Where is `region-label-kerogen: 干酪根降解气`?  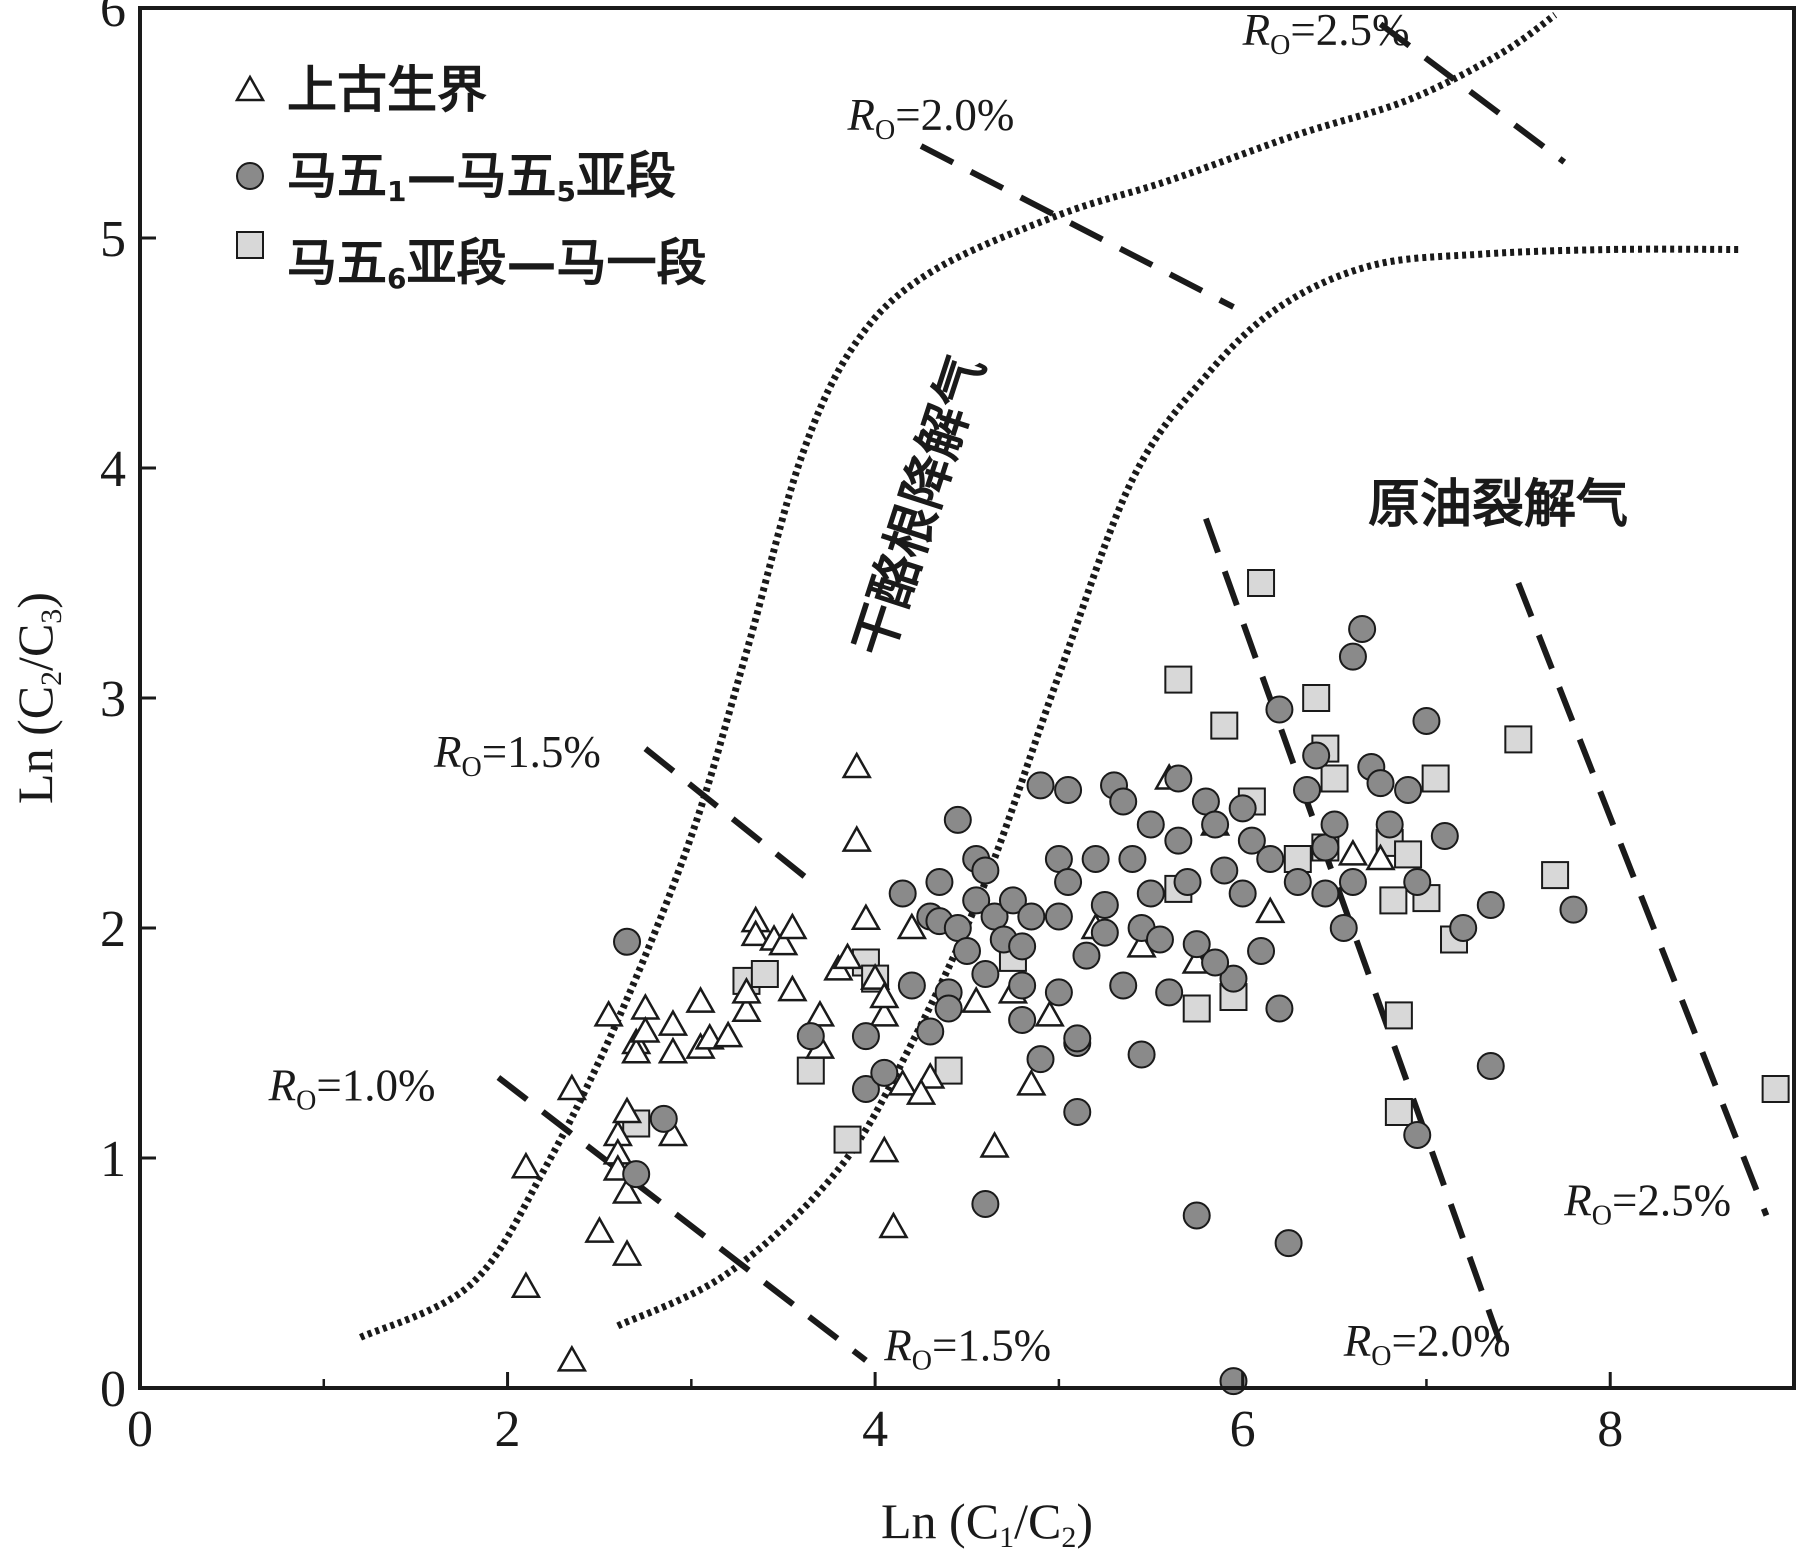 region-label-kerogen: 干酪根降解气 is located at coordinates (919, 506).